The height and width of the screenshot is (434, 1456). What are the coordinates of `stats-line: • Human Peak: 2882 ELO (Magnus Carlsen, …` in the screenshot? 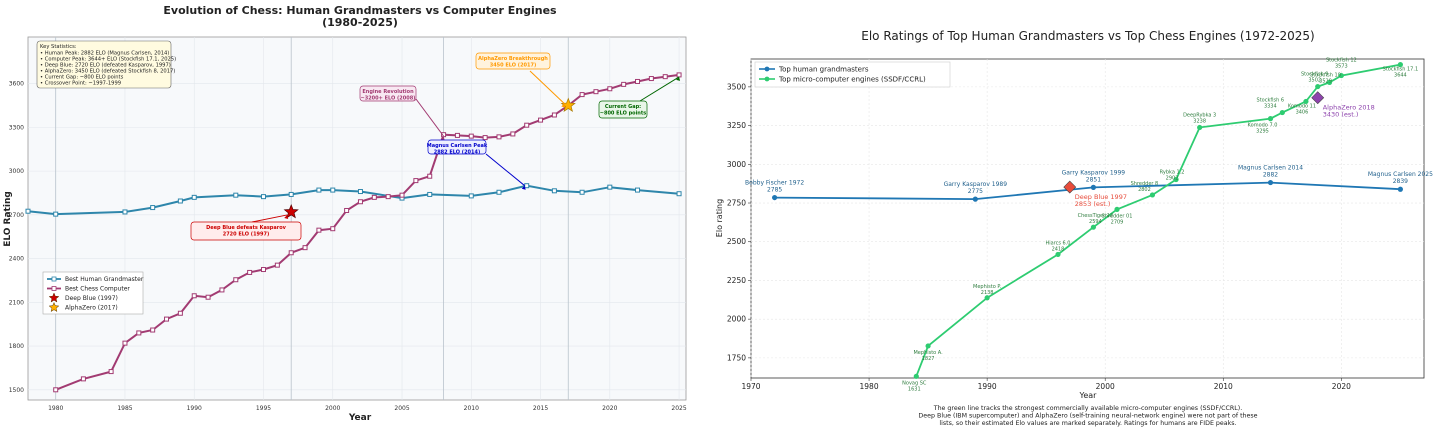 It's located at (104, 54).